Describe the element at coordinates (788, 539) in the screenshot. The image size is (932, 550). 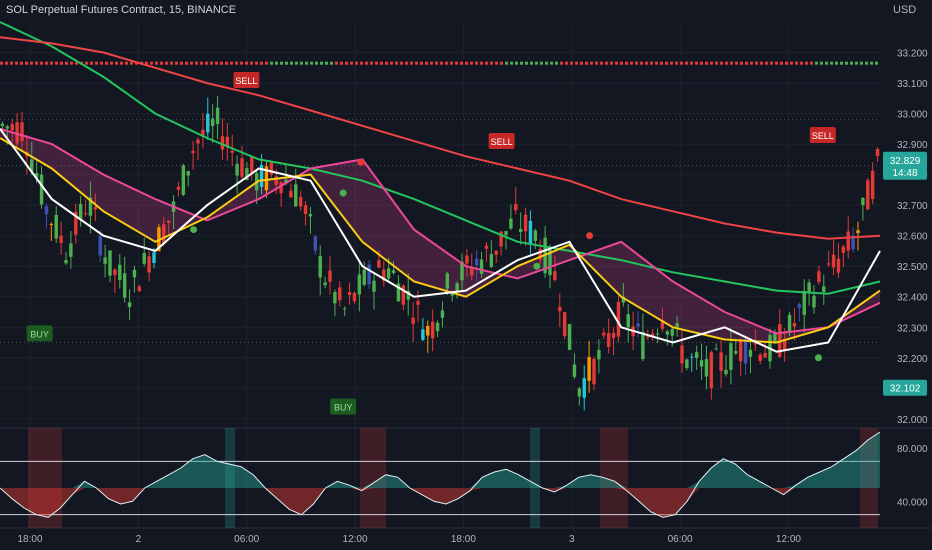
I see `x-tick-label: 12:00` at that location.